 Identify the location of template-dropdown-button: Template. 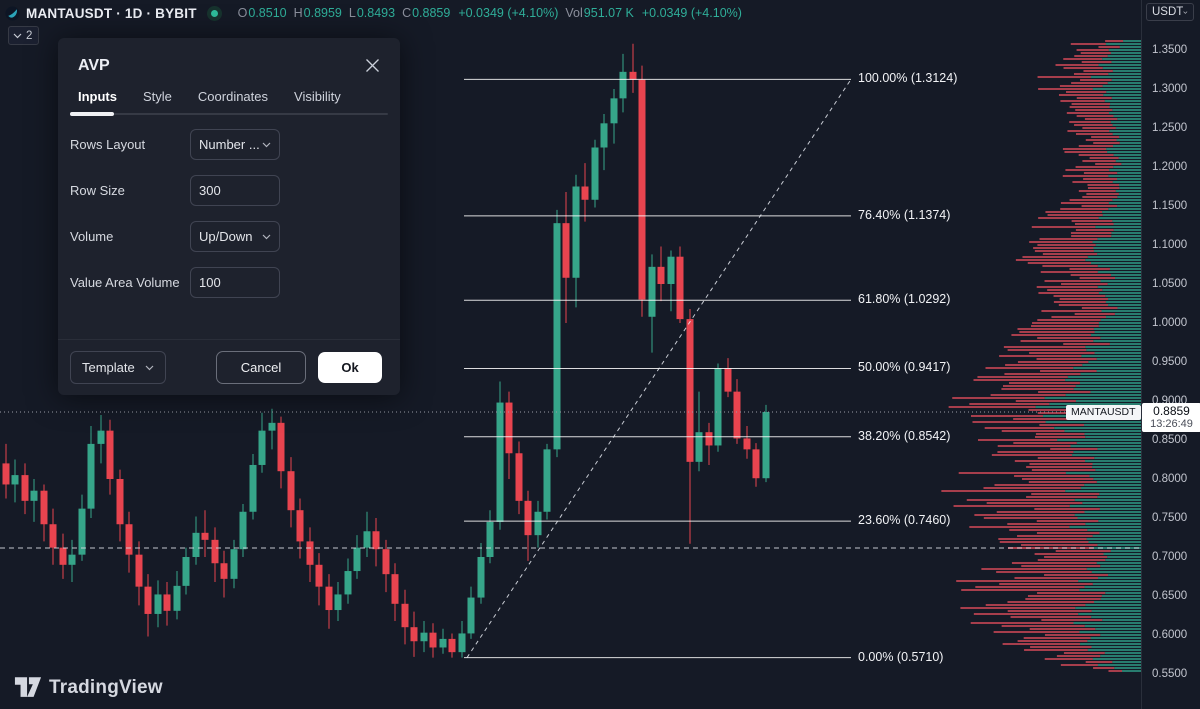
(118, 367).